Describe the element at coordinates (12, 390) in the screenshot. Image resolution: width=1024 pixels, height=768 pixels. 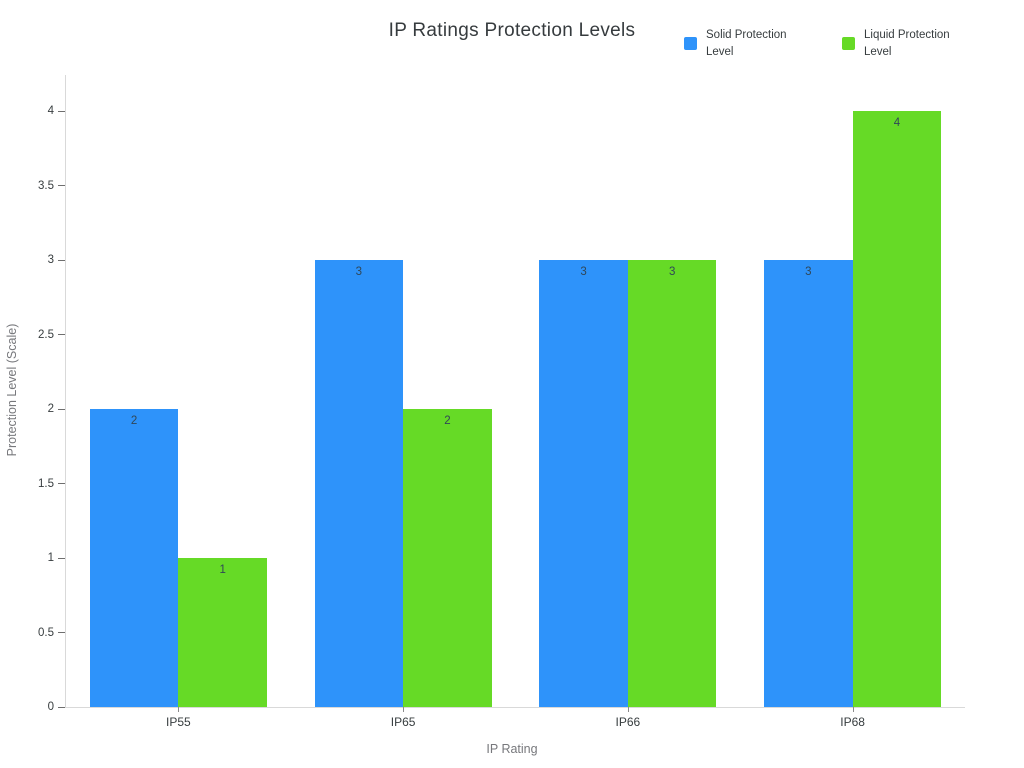
I see `y-axis-title: Protection Level (Scale)` at that location.